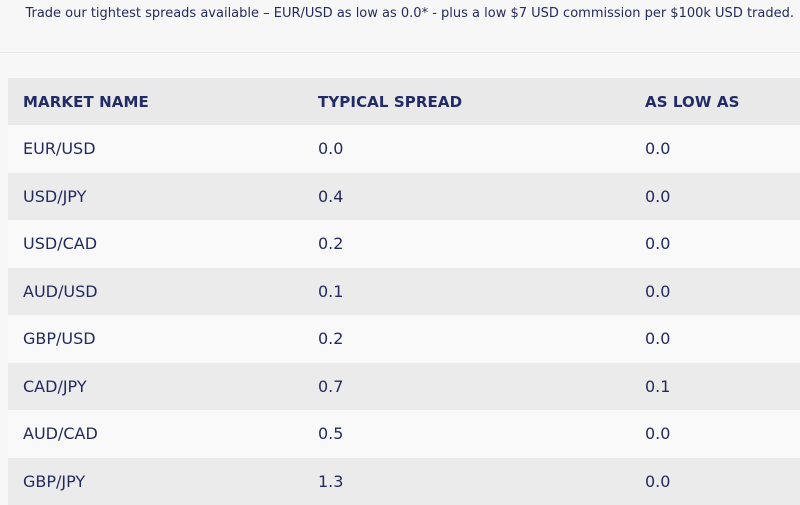 This screenshot has height=505, width=800. What do you see at coordinates (155, 386) in the screenshot?
I see `market-name-cell: CAD/JPY` at bounding box center [155, 386].